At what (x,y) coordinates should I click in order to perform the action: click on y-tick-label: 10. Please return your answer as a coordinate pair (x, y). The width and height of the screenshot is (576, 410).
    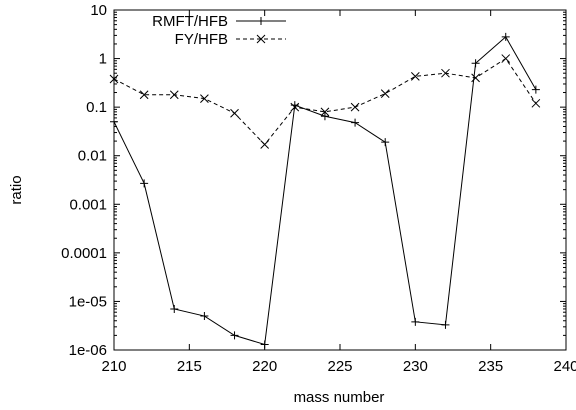
    Looking at the image, I should click on (98, 10).